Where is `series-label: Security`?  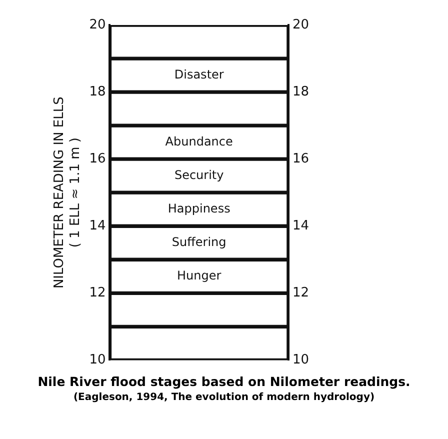
series-label: Security is located at coordinates (199, 175).